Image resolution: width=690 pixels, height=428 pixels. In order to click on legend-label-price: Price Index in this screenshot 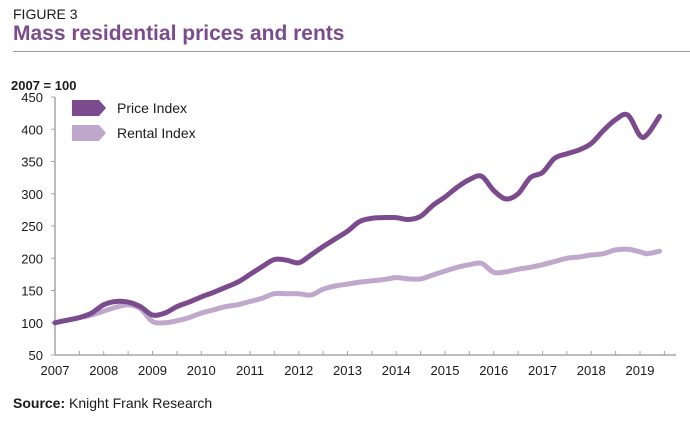, I will do `click(152, 108)`.